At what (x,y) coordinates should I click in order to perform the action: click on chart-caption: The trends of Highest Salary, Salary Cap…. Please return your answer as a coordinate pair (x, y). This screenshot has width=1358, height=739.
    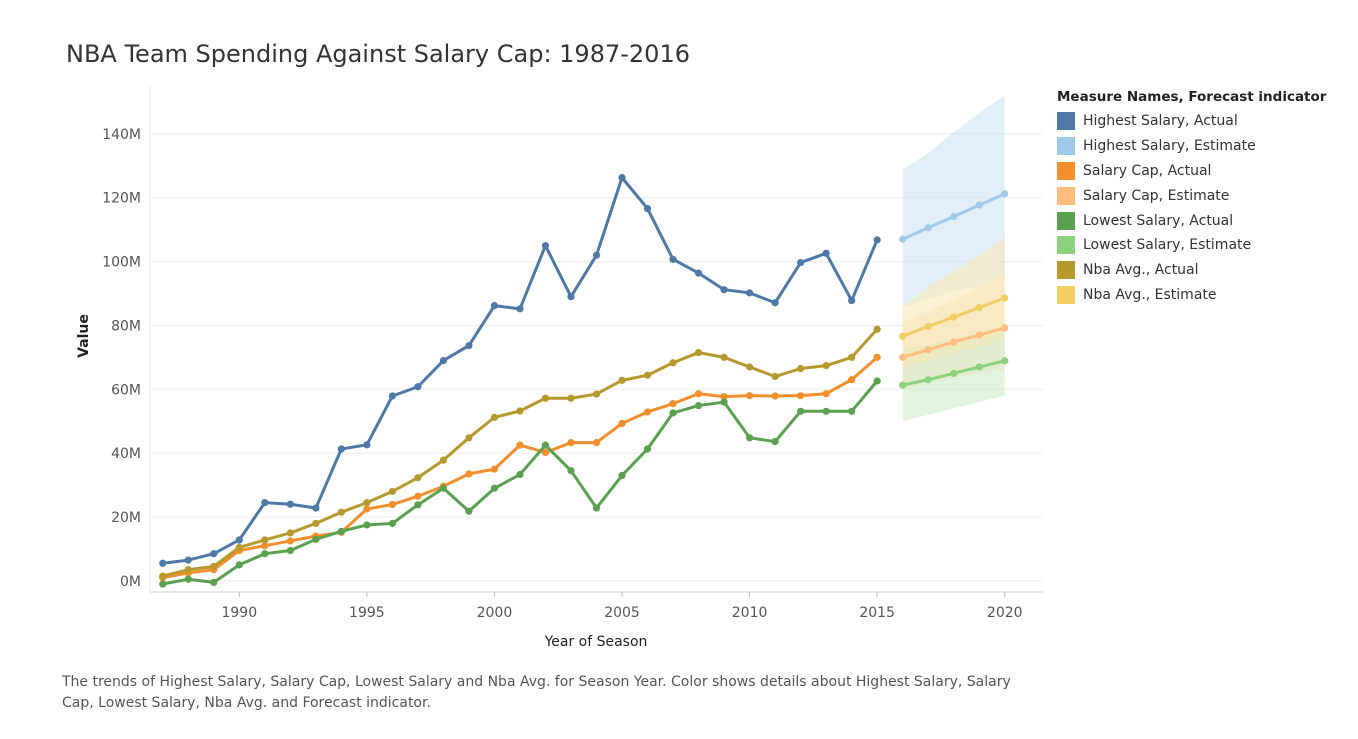
    Looking at the image, I should click on (536, 692).